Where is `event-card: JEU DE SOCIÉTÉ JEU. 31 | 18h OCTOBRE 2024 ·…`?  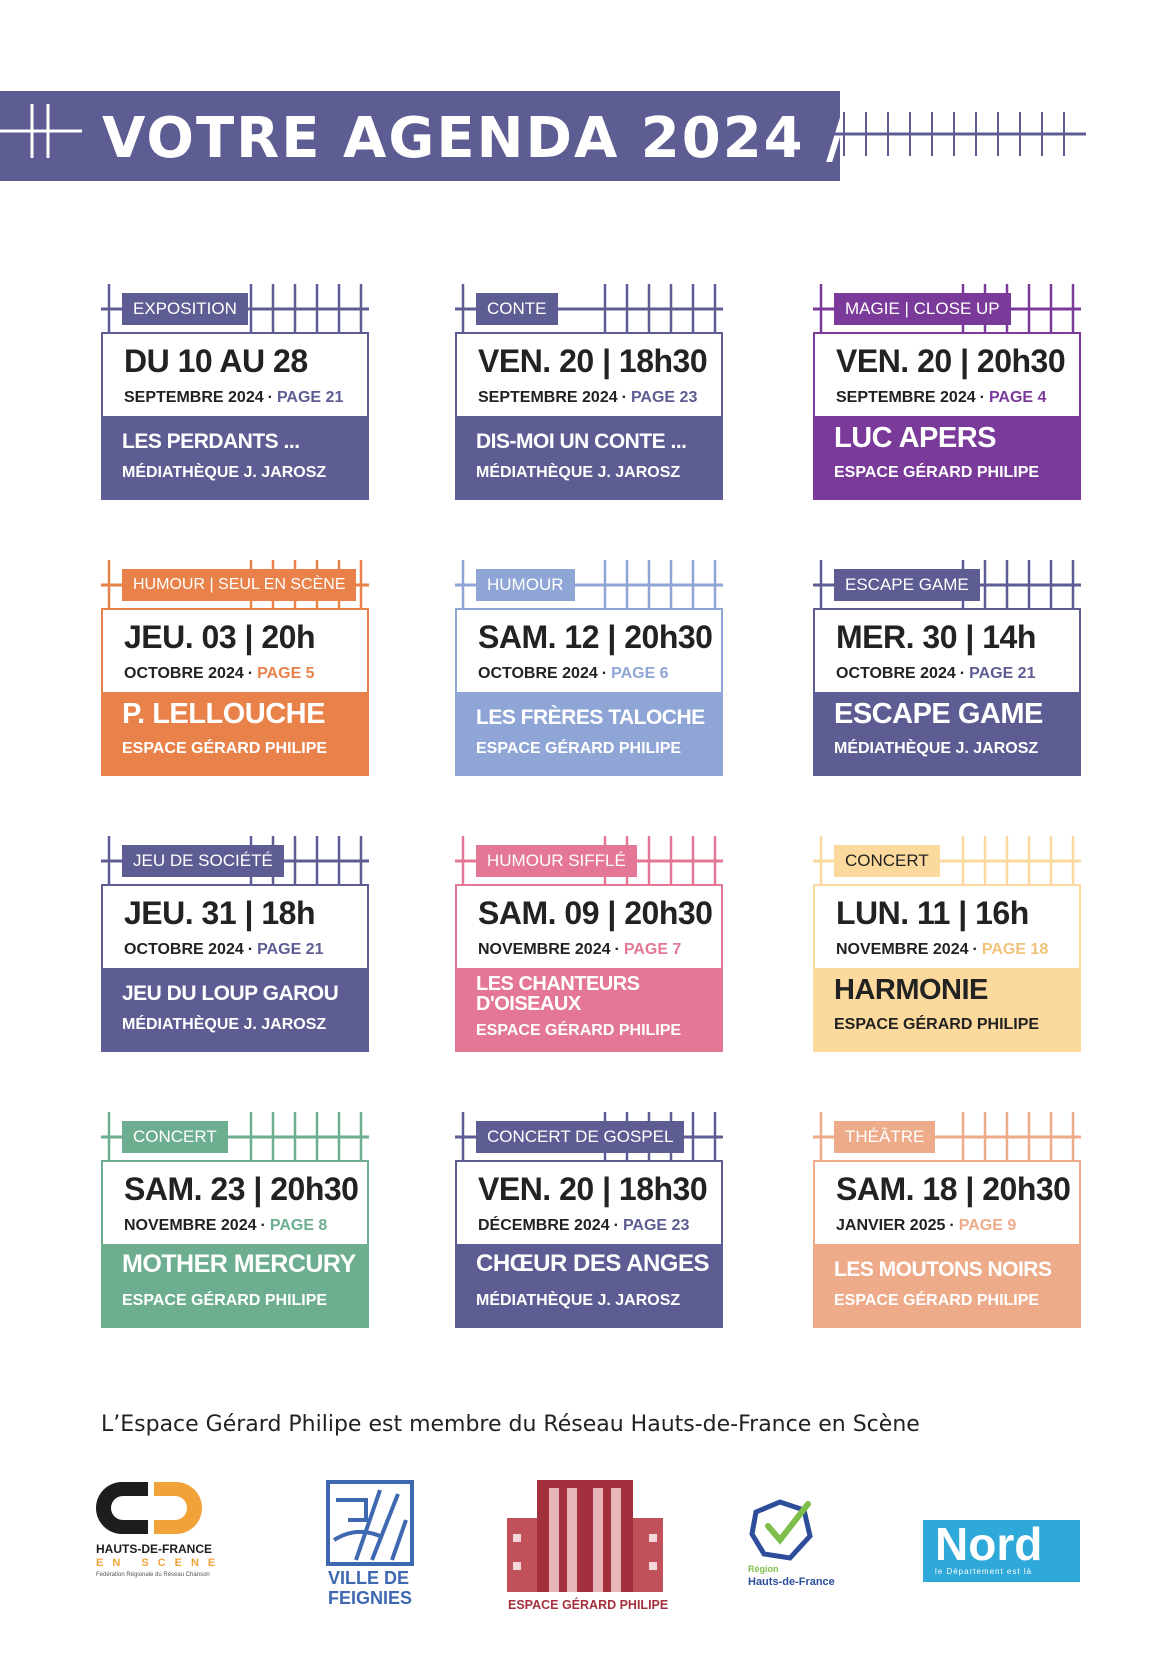
event-card: JEU DE SOCIÉTÉ JEU. 31 | 18h OCTOBRE 2024 ·… is located at coordinates (235, 944).